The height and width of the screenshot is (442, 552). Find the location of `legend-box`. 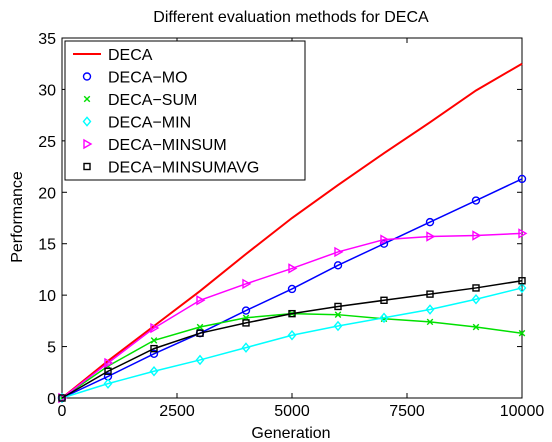

legend-box is located at coordinates (185, 110).